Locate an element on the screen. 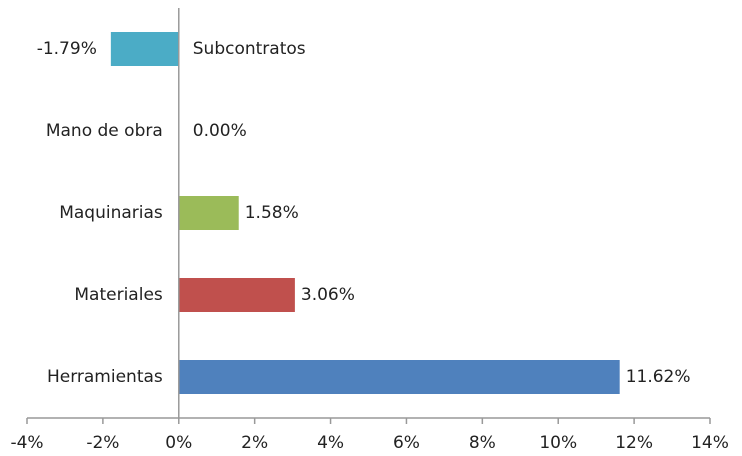 This screenshot has width=742, height=456. x-tick-label: 14% is located at coordinates (710, 443).